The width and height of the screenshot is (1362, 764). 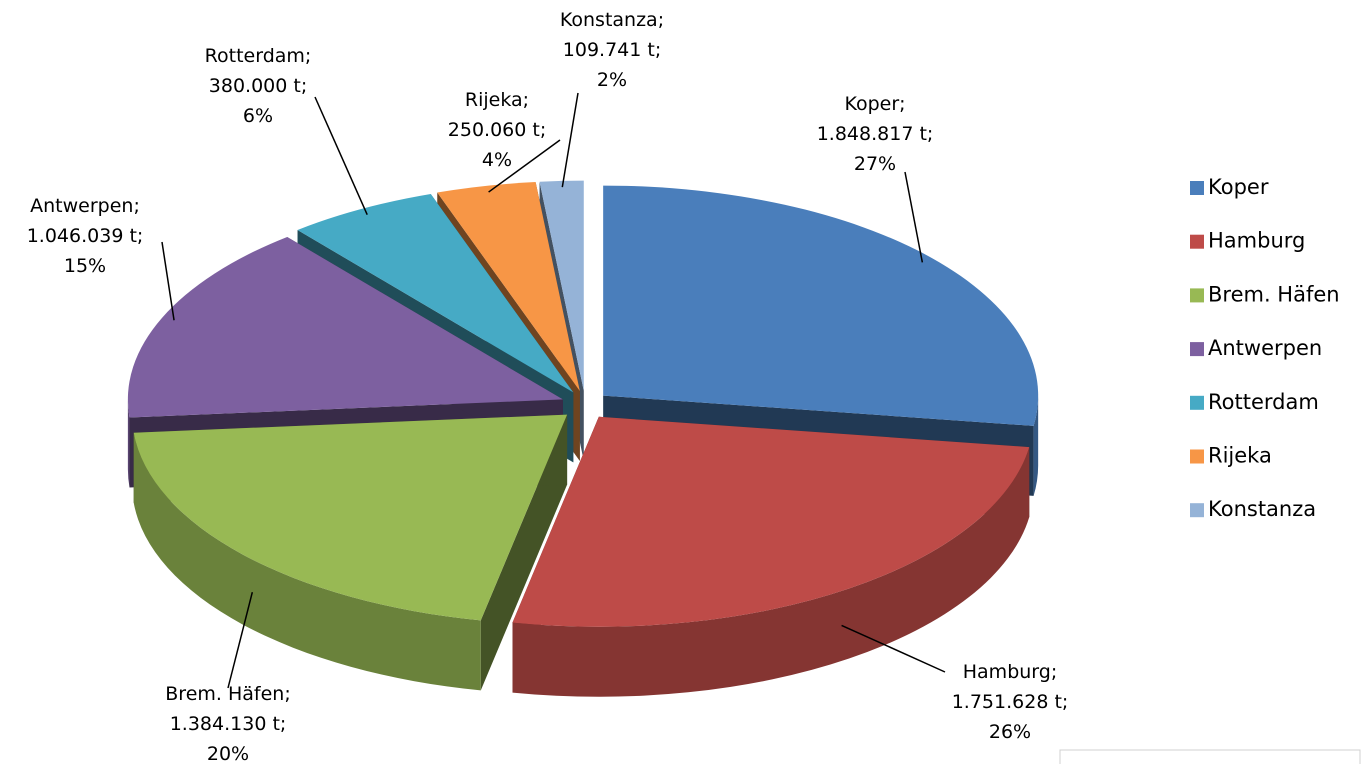 What do you see at coordinates (225, 724) in the screenshot?
I see `label-part: 1.384.130 t` at bounding box center [225, 724].